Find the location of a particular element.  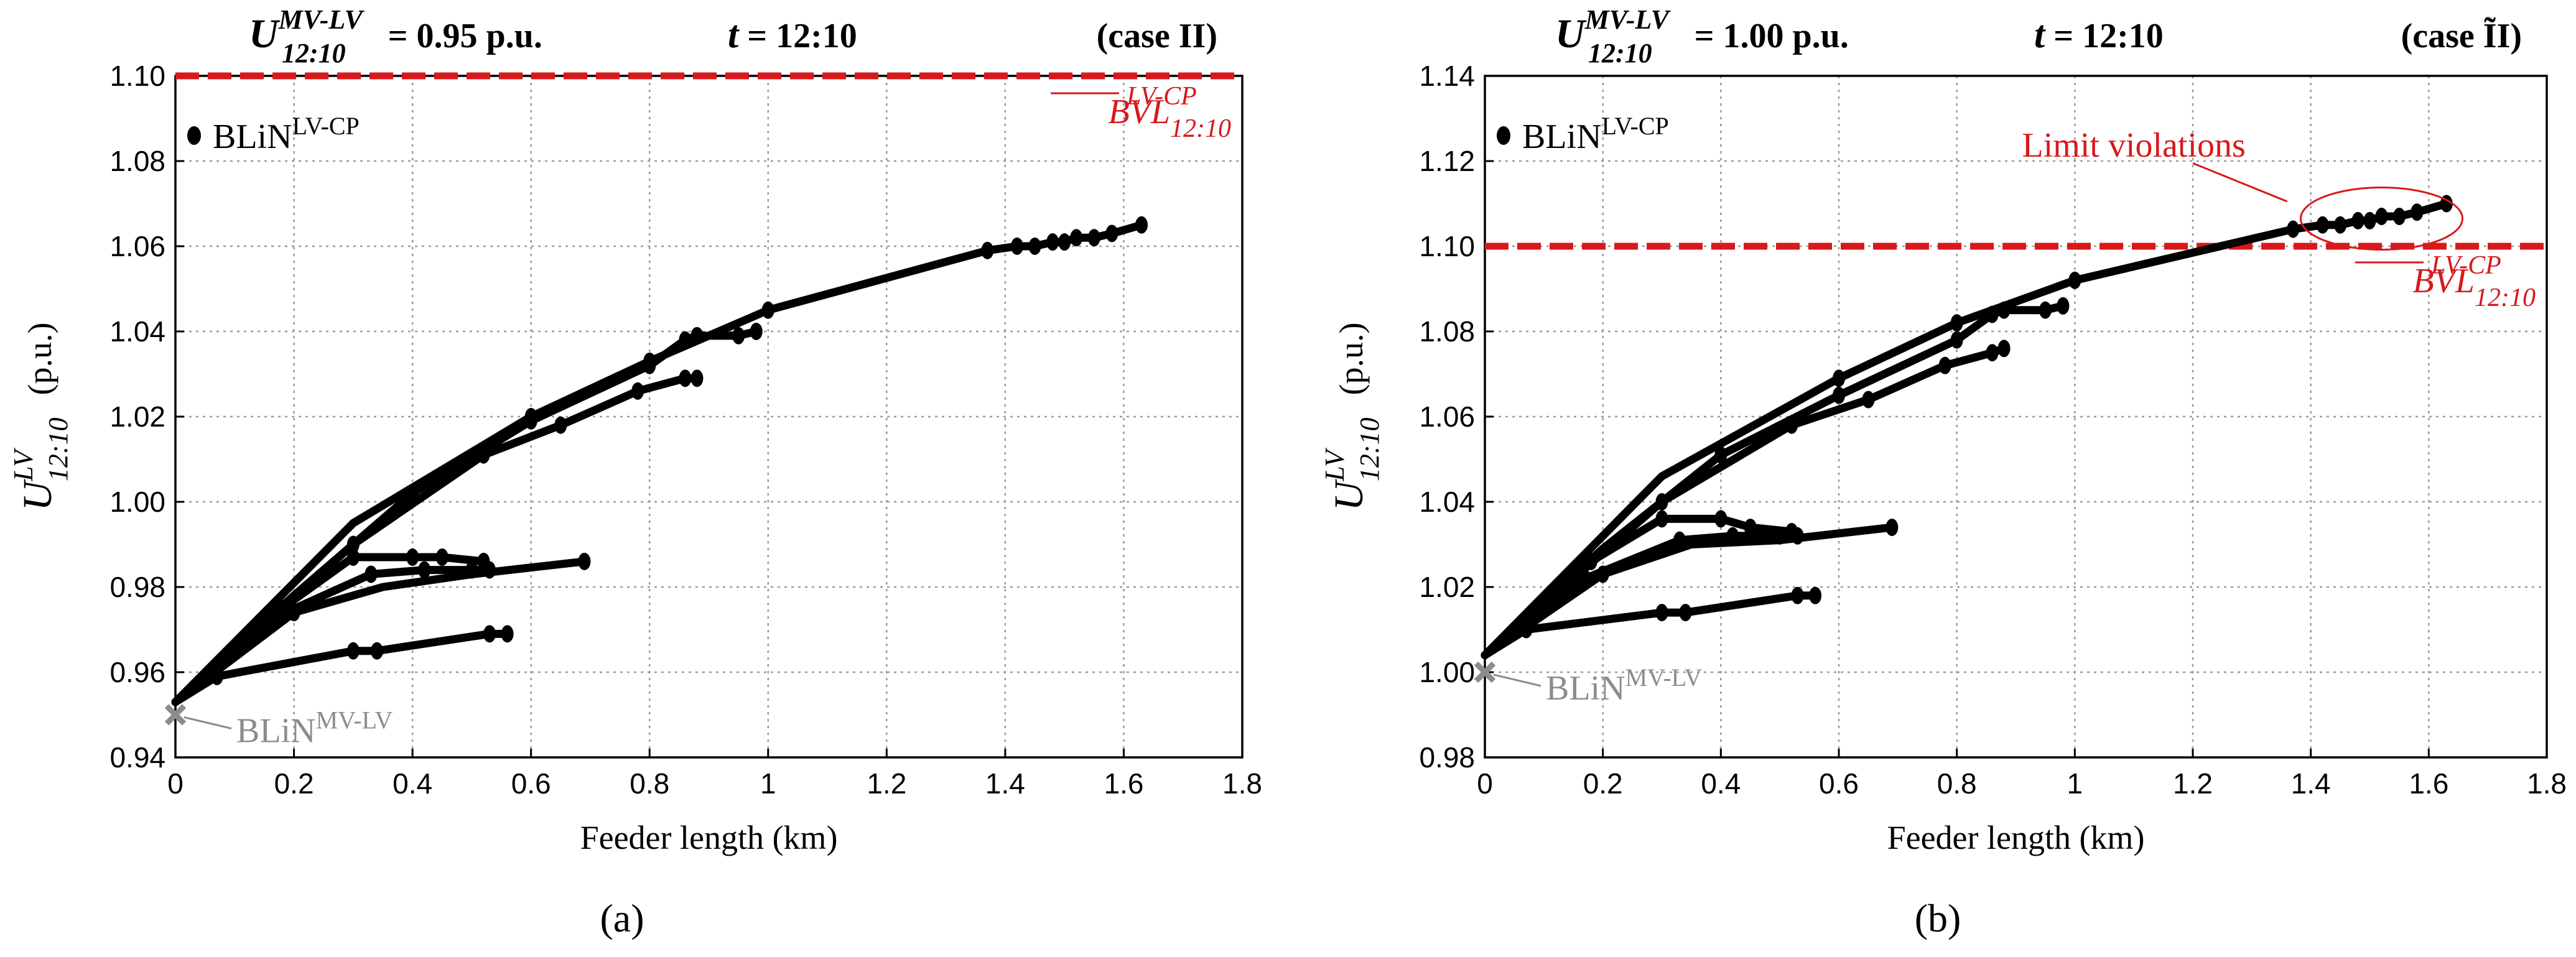

header-t-label: t is located at coordinates (2040, 35).